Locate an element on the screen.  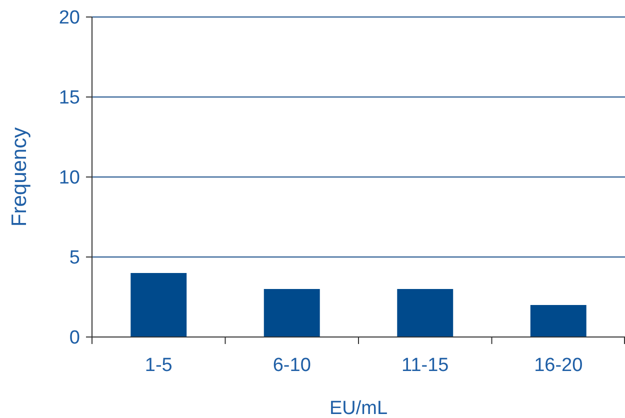
x-tick-label: 6-10 is located at coordinates (291, 365).